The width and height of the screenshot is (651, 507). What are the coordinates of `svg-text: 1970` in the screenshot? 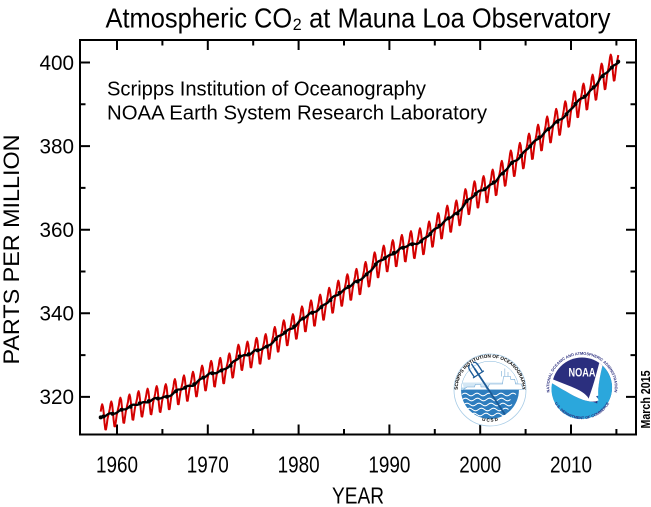 It's located at (208, 464).